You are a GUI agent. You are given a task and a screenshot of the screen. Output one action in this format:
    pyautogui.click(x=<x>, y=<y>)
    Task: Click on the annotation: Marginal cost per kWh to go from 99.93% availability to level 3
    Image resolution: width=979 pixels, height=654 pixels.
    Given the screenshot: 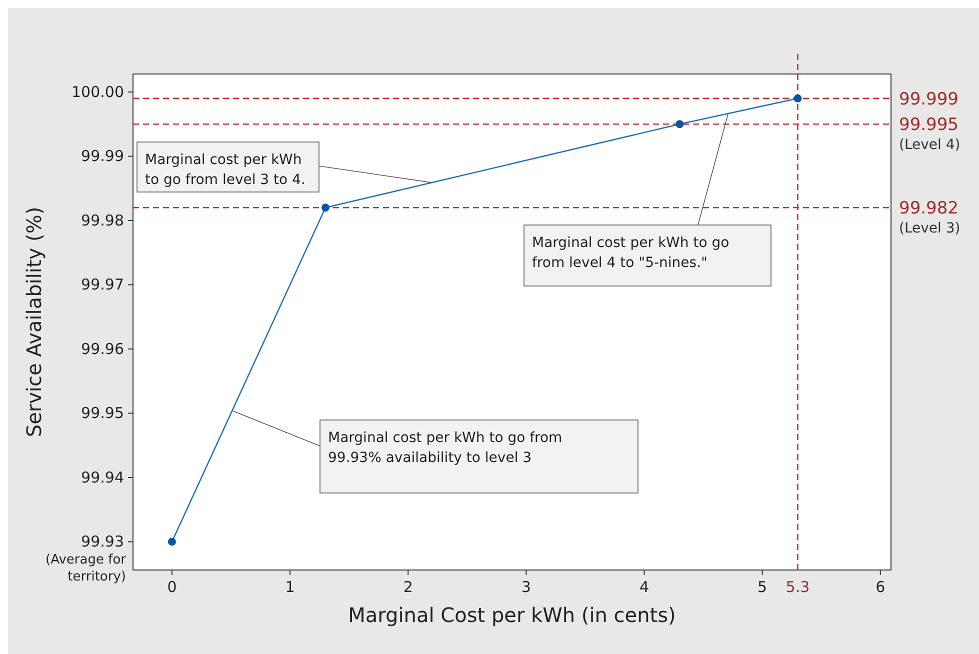 What is the action you would take?
    pyautogui.click(x=445, y=448)
    